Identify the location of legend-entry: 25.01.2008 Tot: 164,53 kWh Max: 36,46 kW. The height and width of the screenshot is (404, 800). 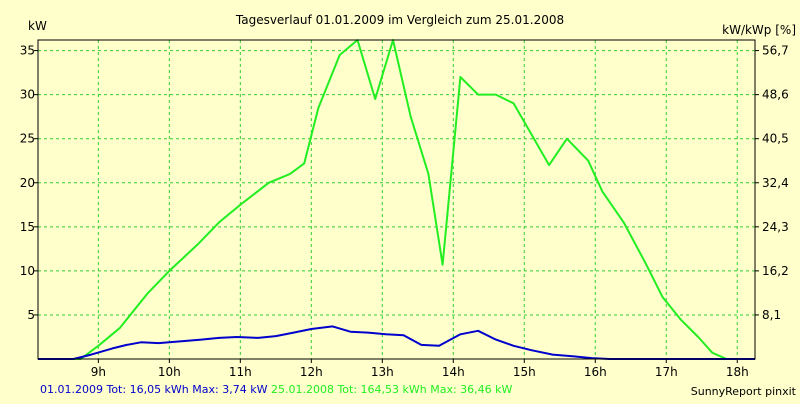
(389, 389).